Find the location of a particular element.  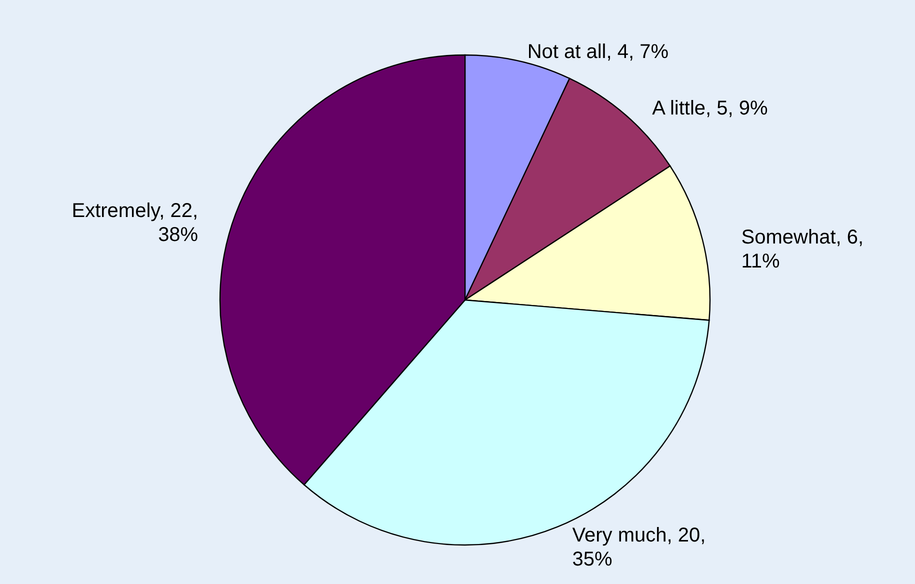

slice-label: Very much, 20, 35% is located at coordinates (639, 547).